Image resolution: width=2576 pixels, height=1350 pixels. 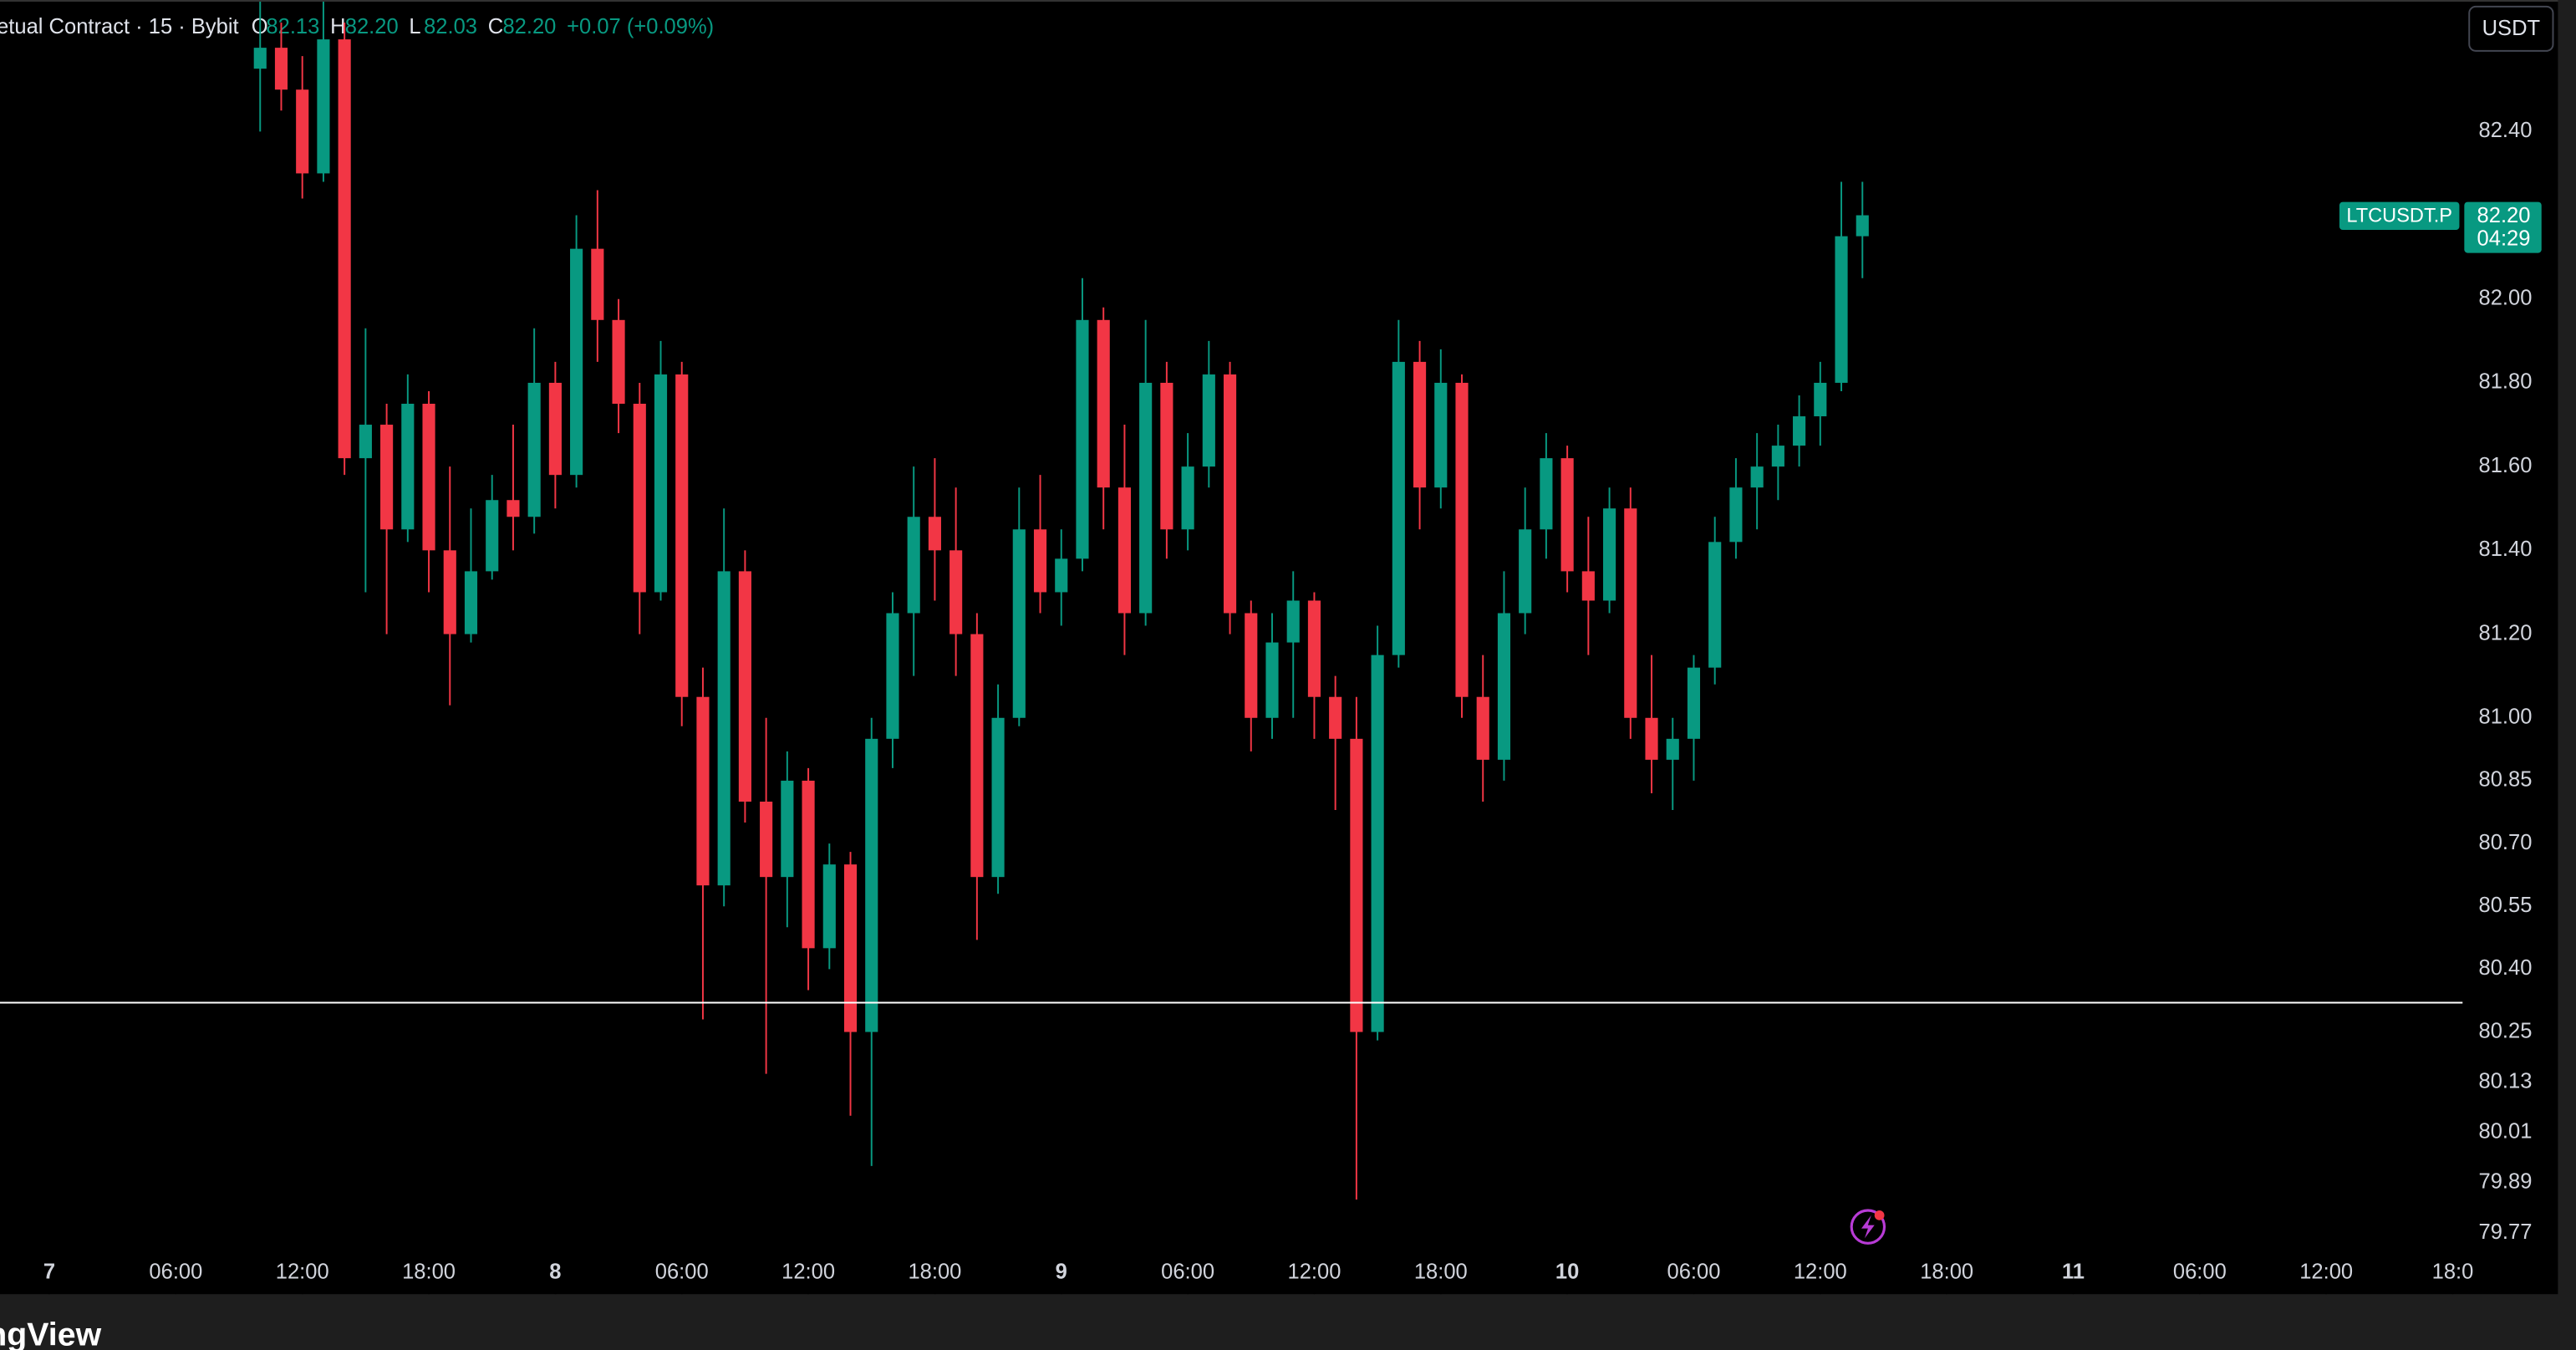 I want to click on x-tick-label: 10, so click(x=1567, y=1271).